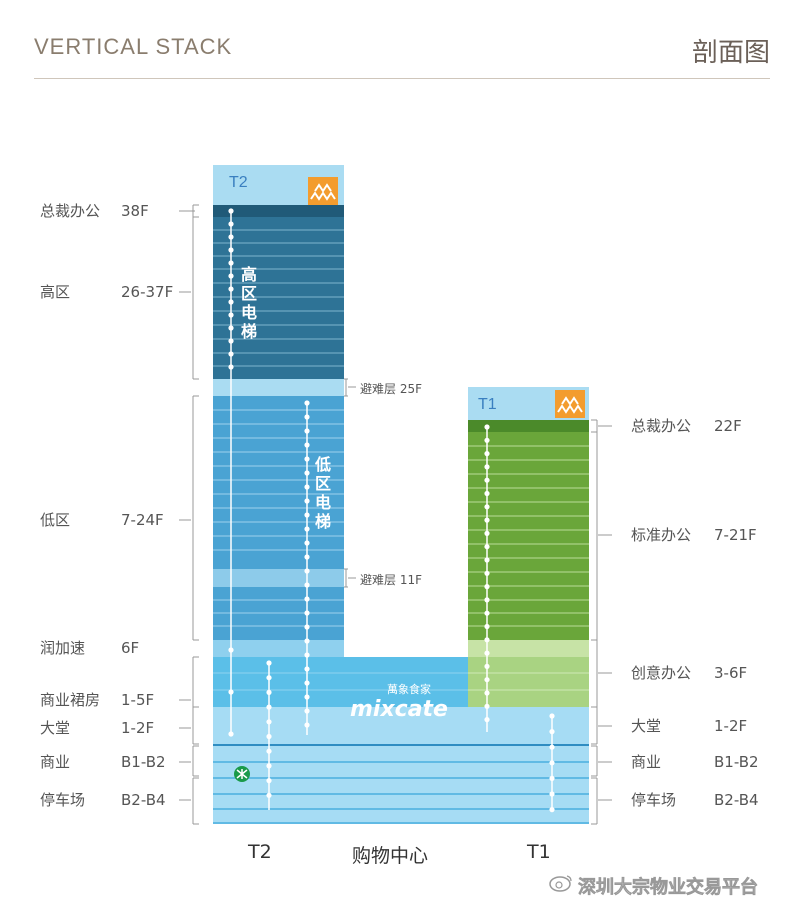  I want to click on elevator-char: 高, so click(248, 274).